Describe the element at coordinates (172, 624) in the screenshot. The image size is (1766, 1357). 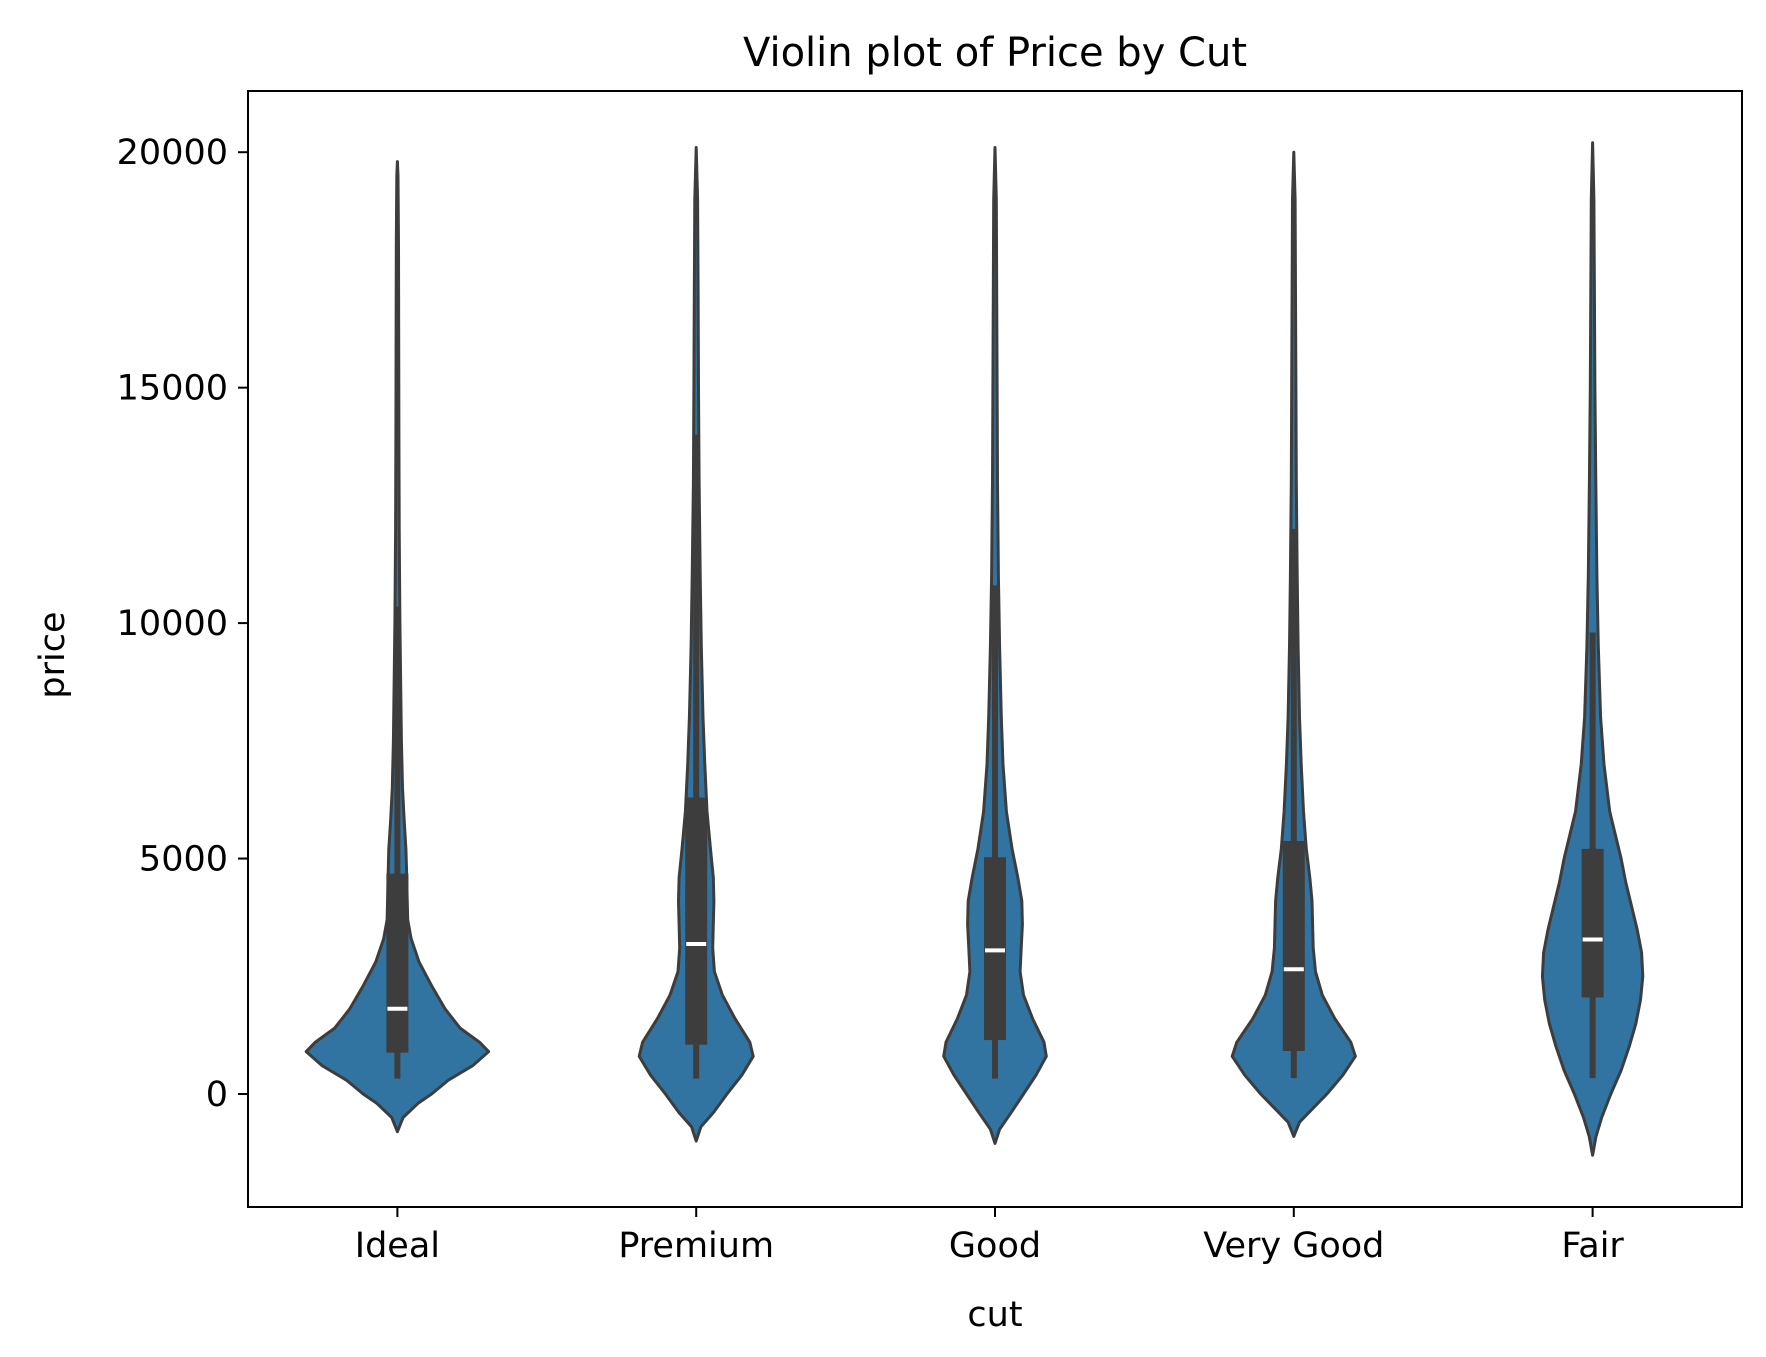
I see `y-tick-label: 10000` at that location.